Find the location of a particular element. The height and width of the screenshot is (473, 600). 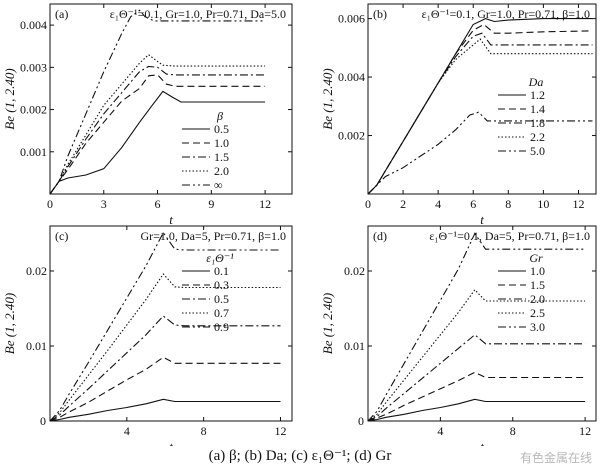

x-tick-label: 9 is located at coordinates (211, 204).